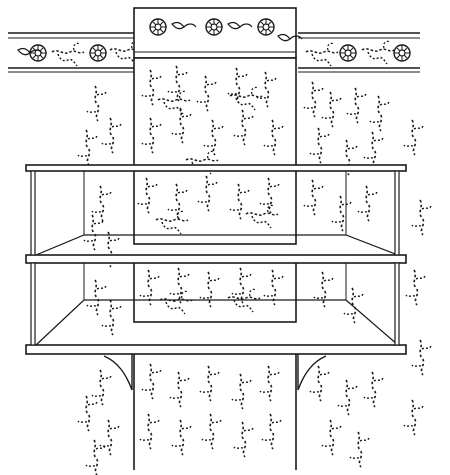  Describe the element at coordinates (215, 412) in the screenshot. I see `lower-pier` at that location.